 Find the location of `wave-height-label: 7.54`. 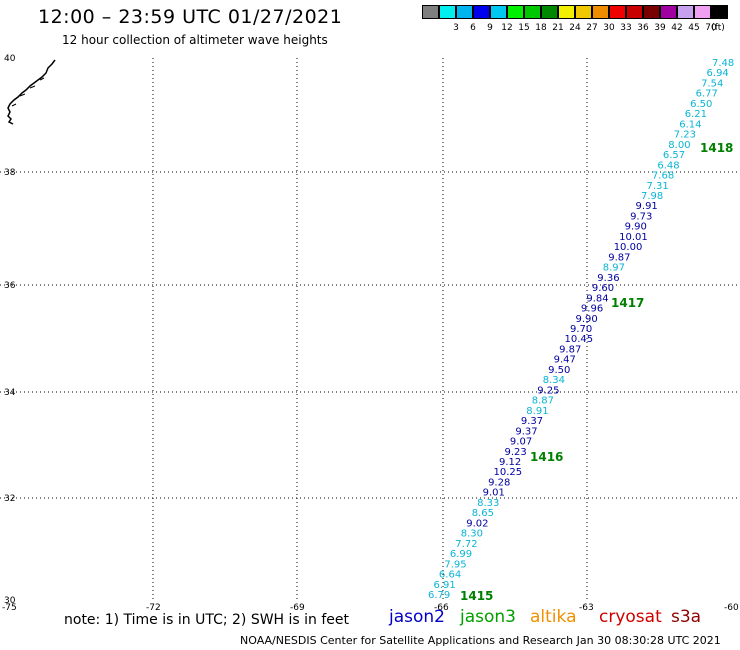

wave-height-label: 7.54 is located at coordinates (712, 83).